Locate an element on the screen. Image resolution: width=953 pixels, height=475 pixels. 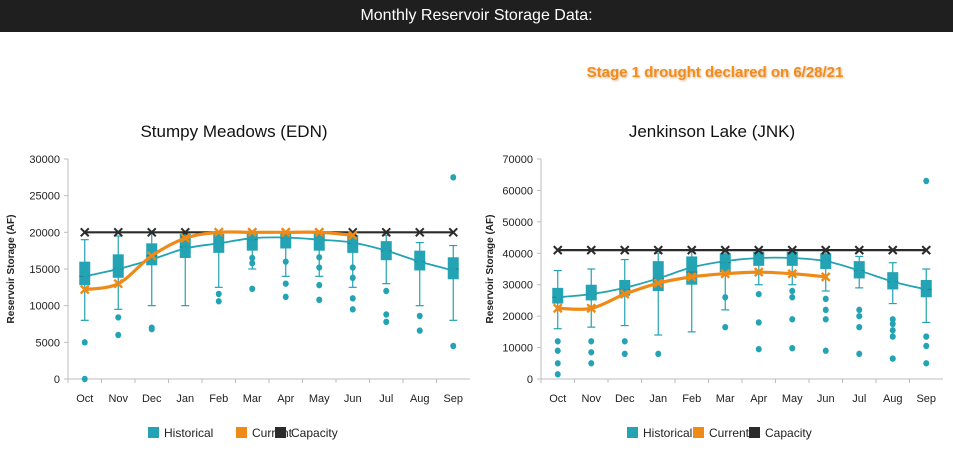
header-title: Monthly Reservoir Storage Data: is located at coordinates (476, 15).